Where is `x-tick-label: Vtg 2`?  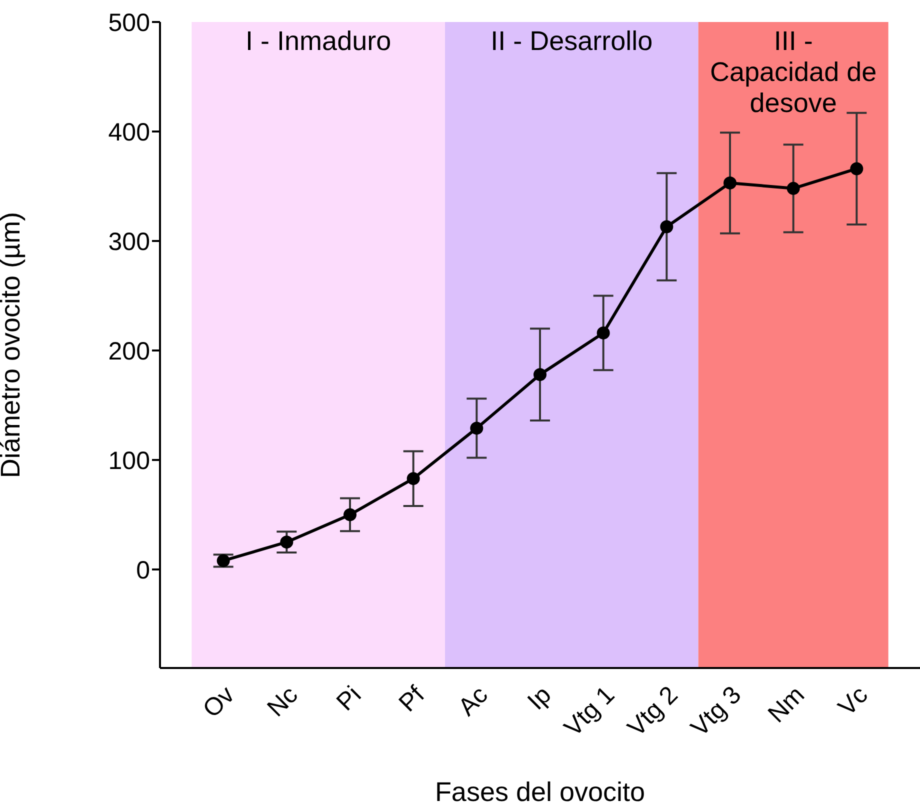 x-tick-label: Vtg 2 is located at coordinates (653, 711).